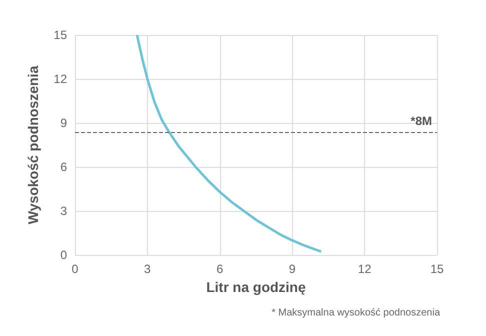 The height and width of the screenshot is (336, 486). Describe the element at coordinates (64, 123) in the screenshot. I see `y-tick-label: 9` at that location.